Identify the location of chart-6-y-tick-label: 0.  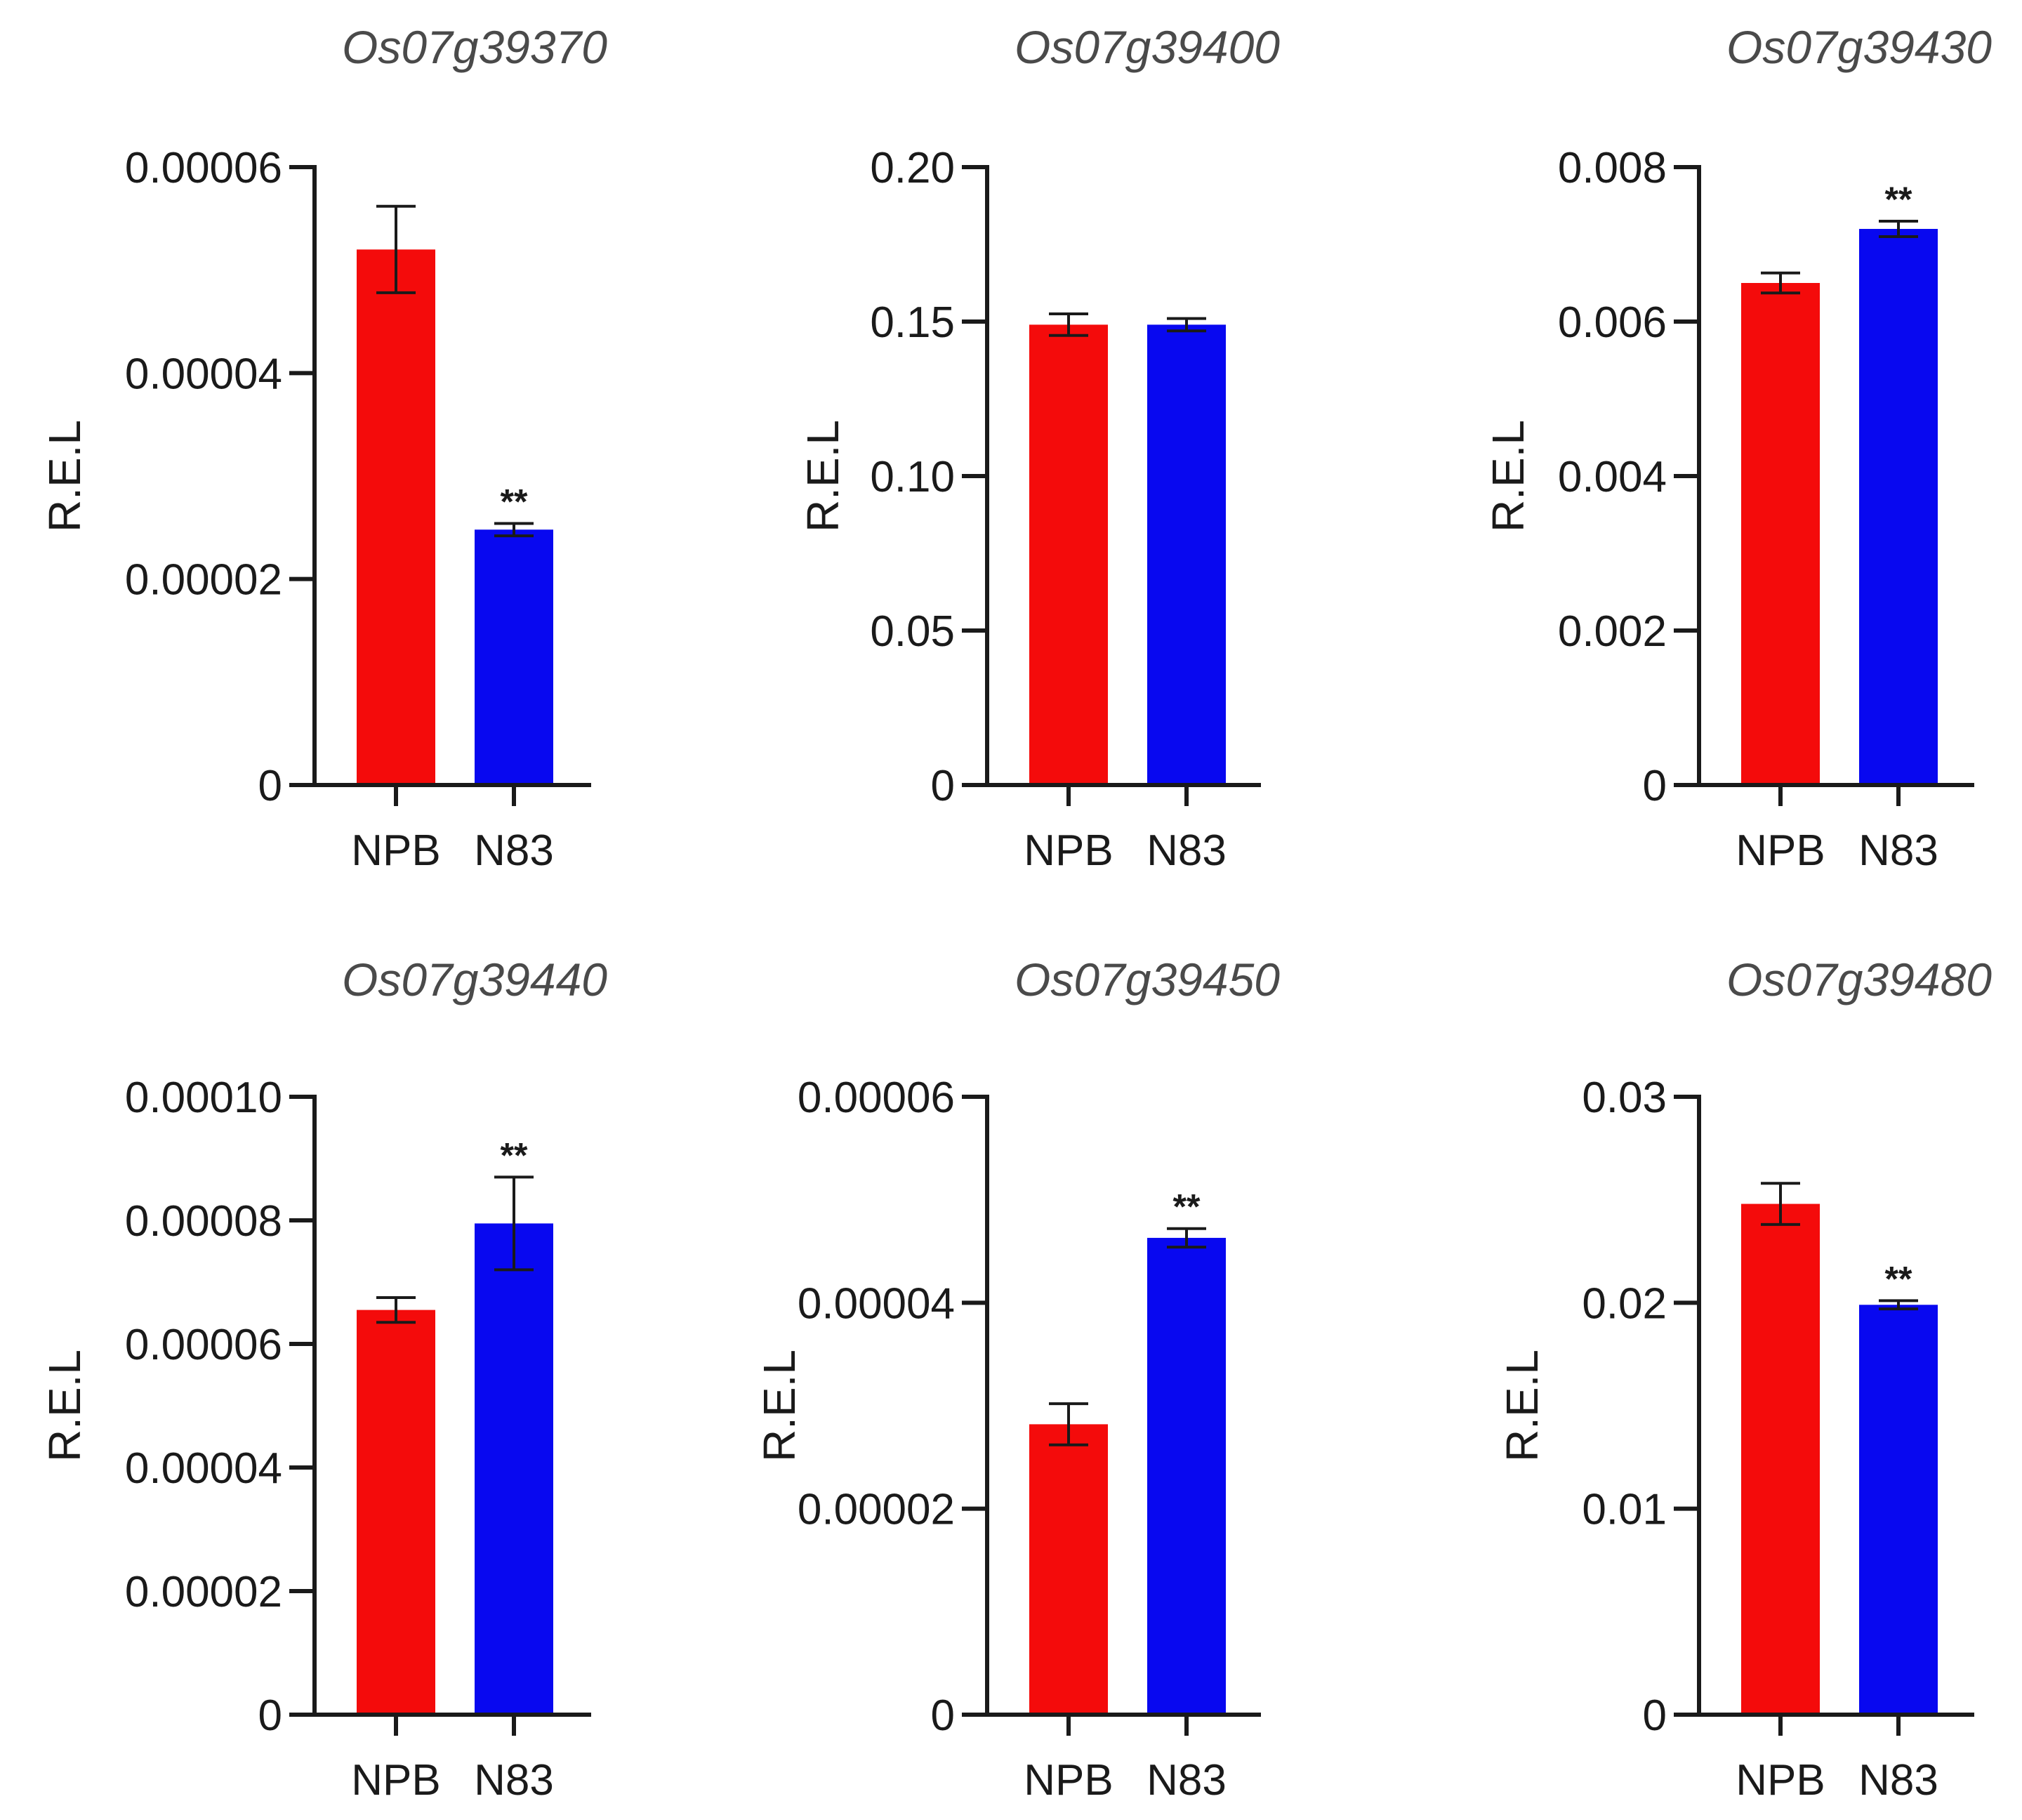
(1655, 1716).